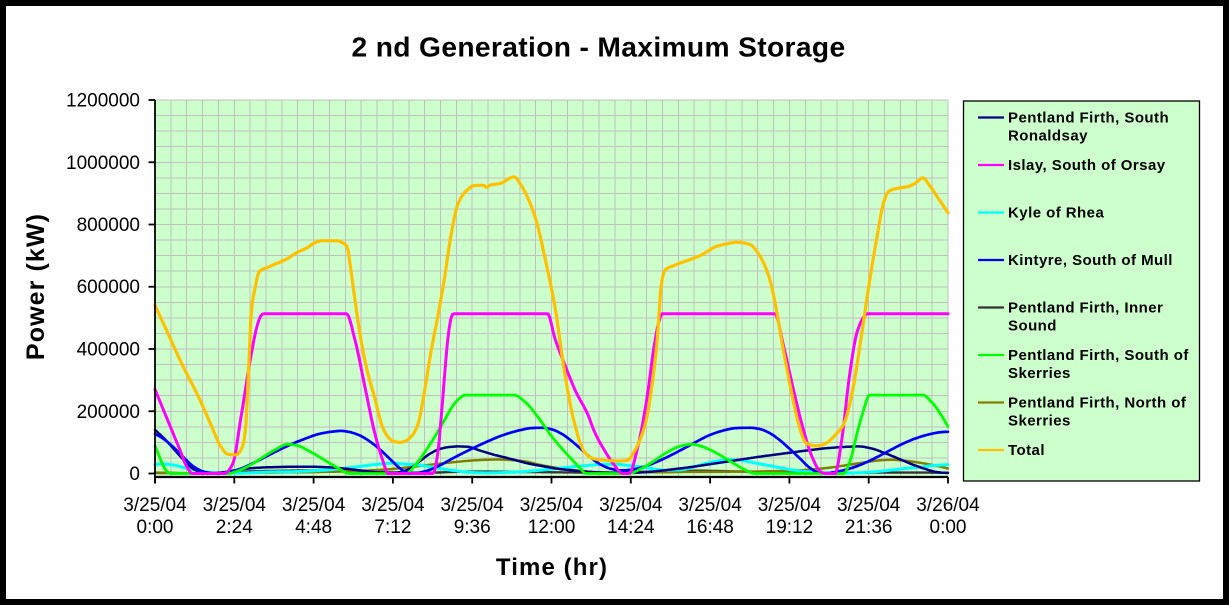 The height and width of the screenshot is (605, 1229). What do you see at coordinates (134, 474) in the screenshot?
I see `svg-text: 0` at bounding box center [134, 474].